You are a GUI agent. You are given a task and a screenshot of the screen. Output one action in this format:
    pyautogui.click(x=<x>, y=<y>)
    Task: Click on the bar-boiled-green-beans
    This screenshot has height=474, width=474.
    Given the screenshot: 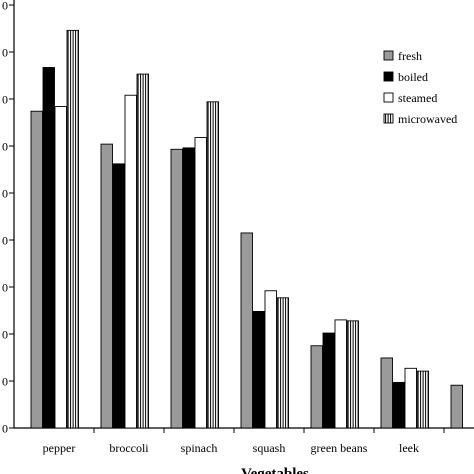 What is the action you would take?
    pyautogui.click(x=328, y=380)
    